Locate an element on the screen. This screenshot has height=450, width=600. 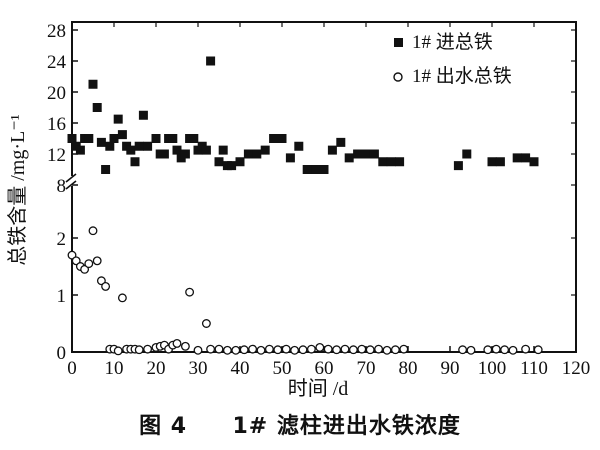
figure-number: 图 4 is located at coordinates (163, 426).